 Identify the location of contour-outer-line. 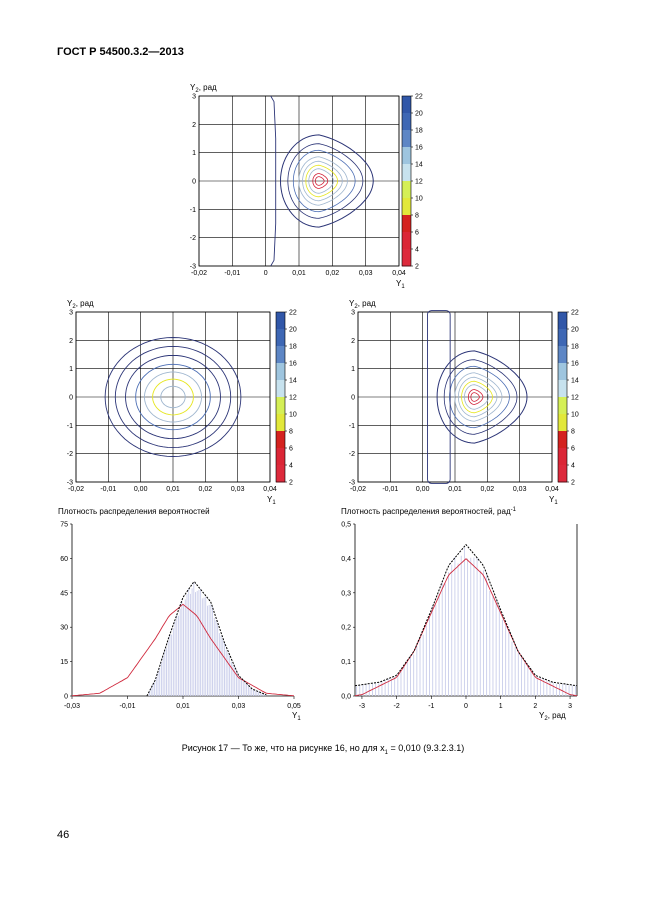
(273, 181).